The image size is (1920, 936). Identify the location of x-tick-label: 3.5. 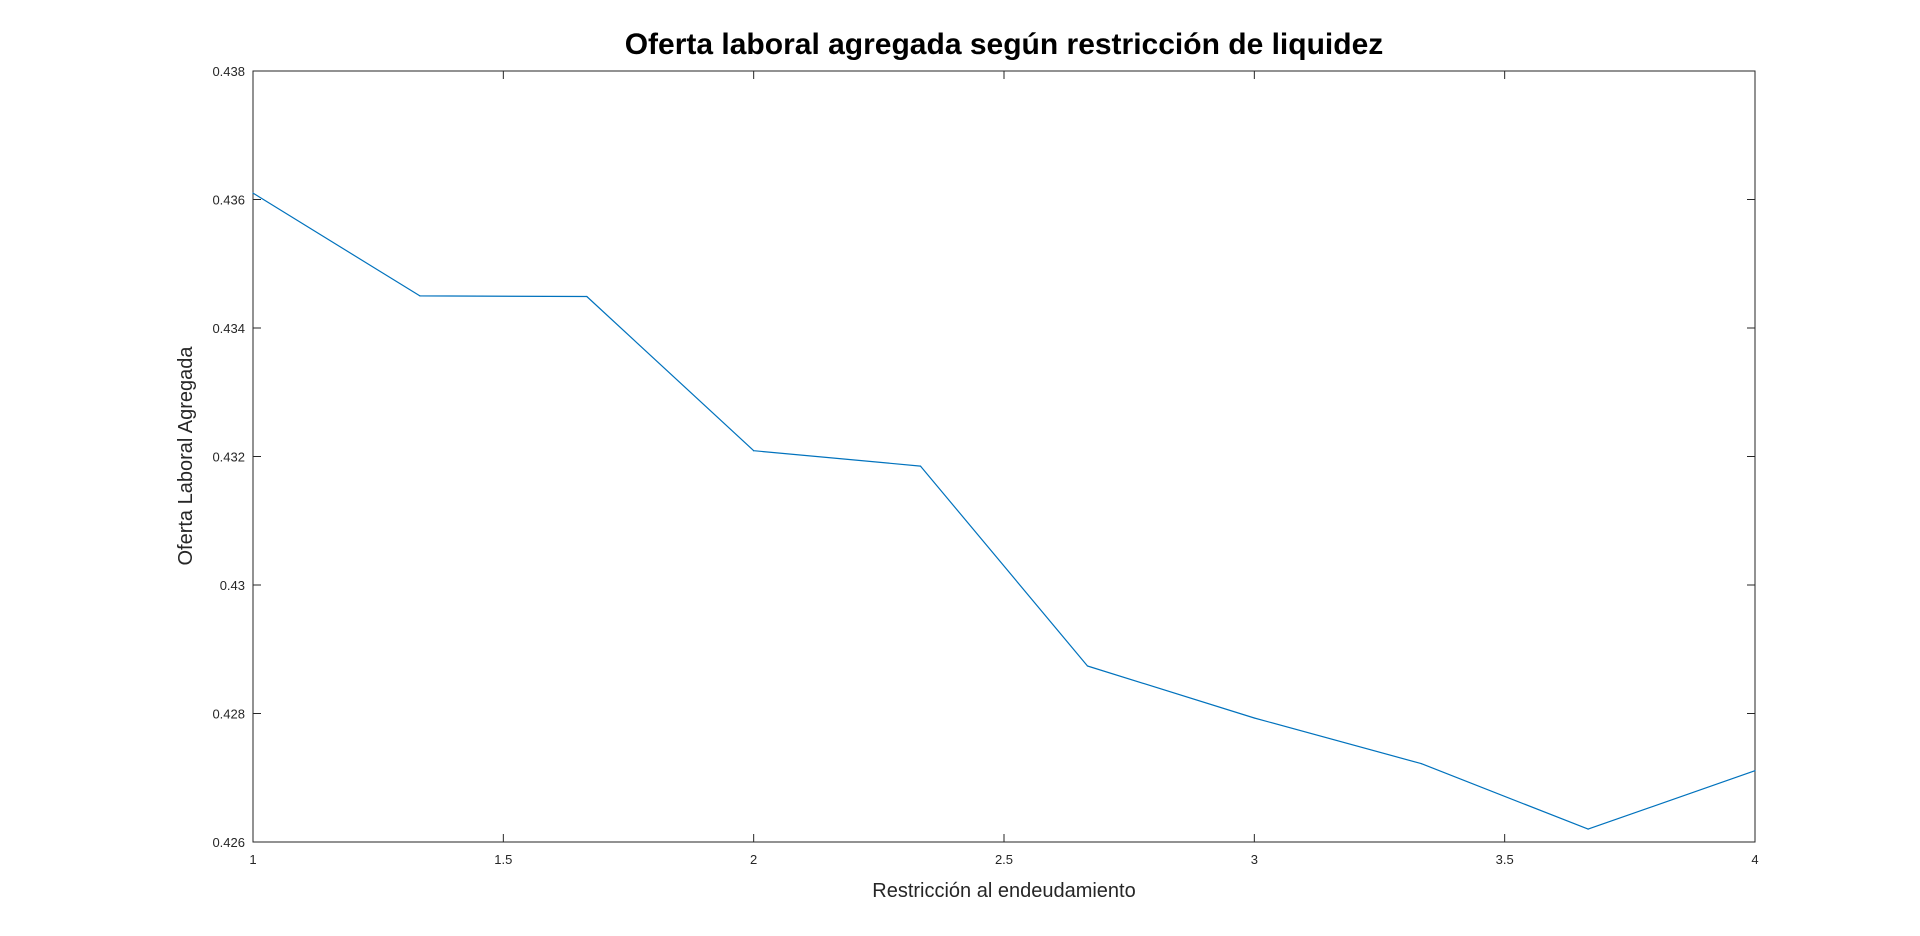
(1505, 859).